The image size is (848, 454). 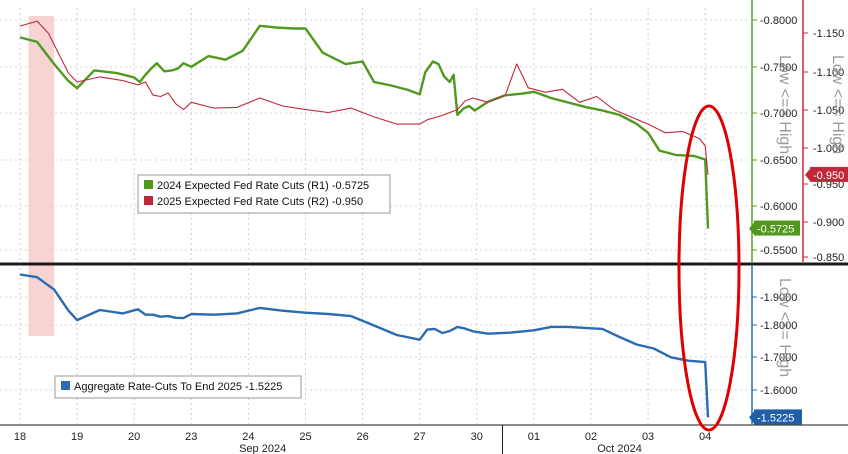 I want to click on x-month-label: Oct 2024, so click(x=619, y=448).